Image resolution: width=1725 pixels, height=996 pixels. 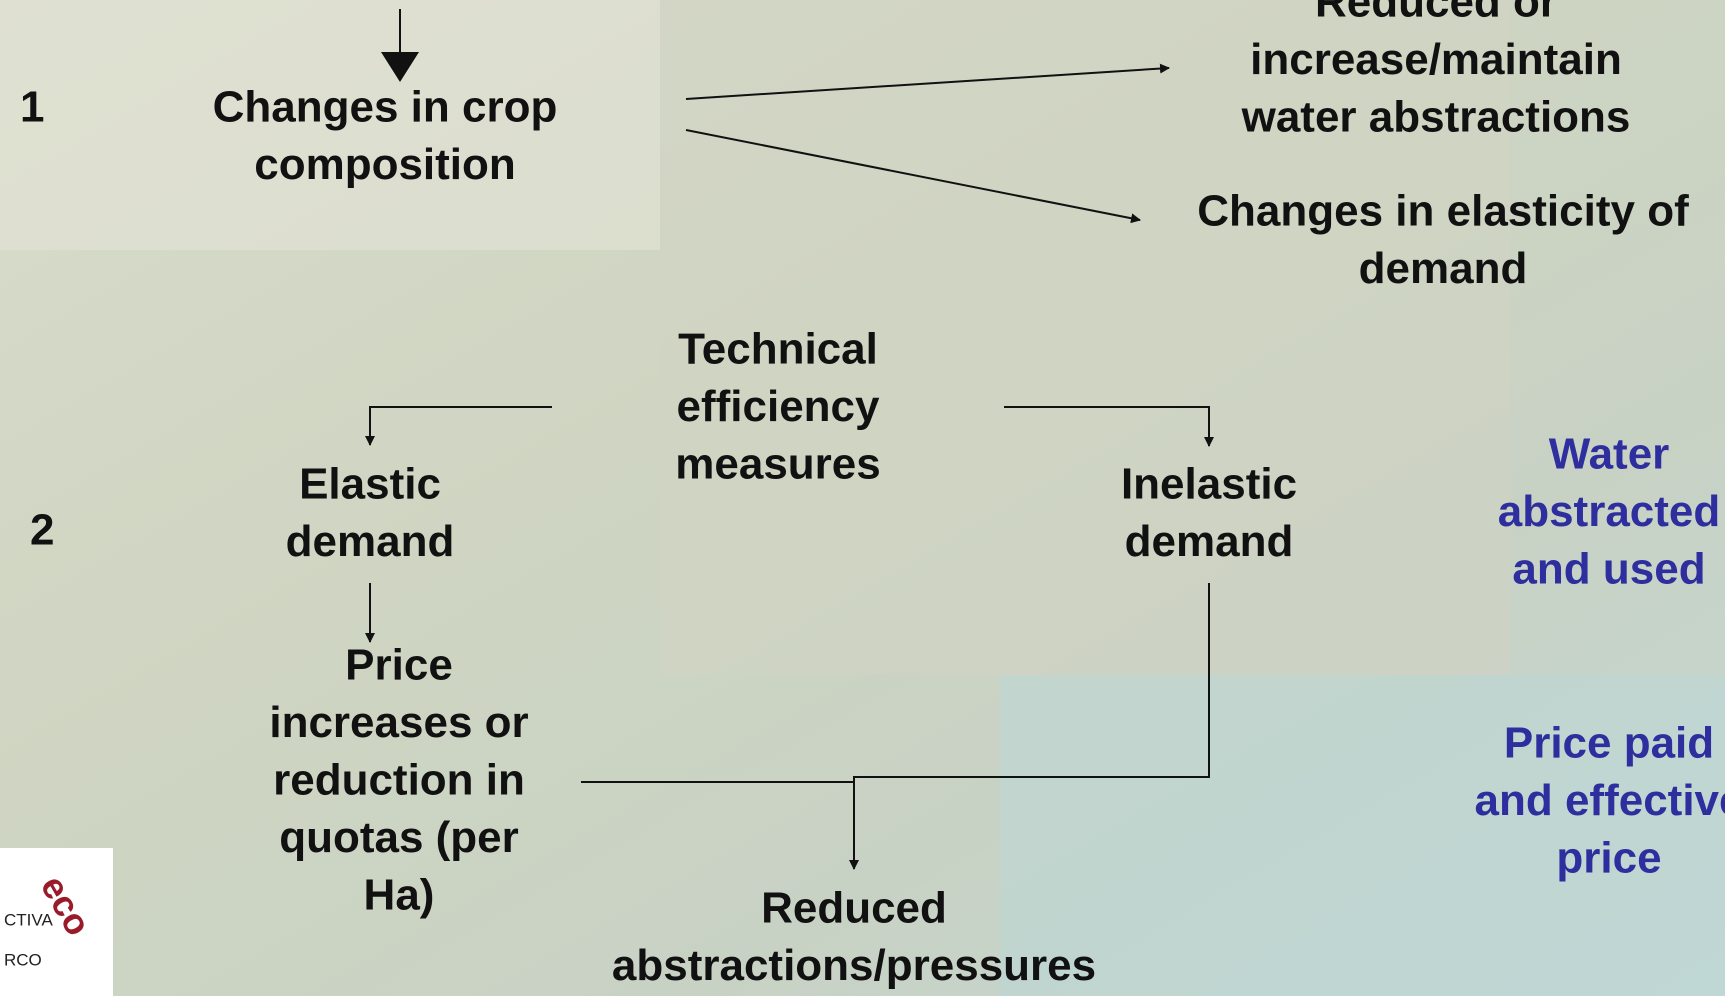 What do you see at coordinates (370, 484) in the screenshot?
I see `node-text: Elastic` at bounding box center [370, 484].